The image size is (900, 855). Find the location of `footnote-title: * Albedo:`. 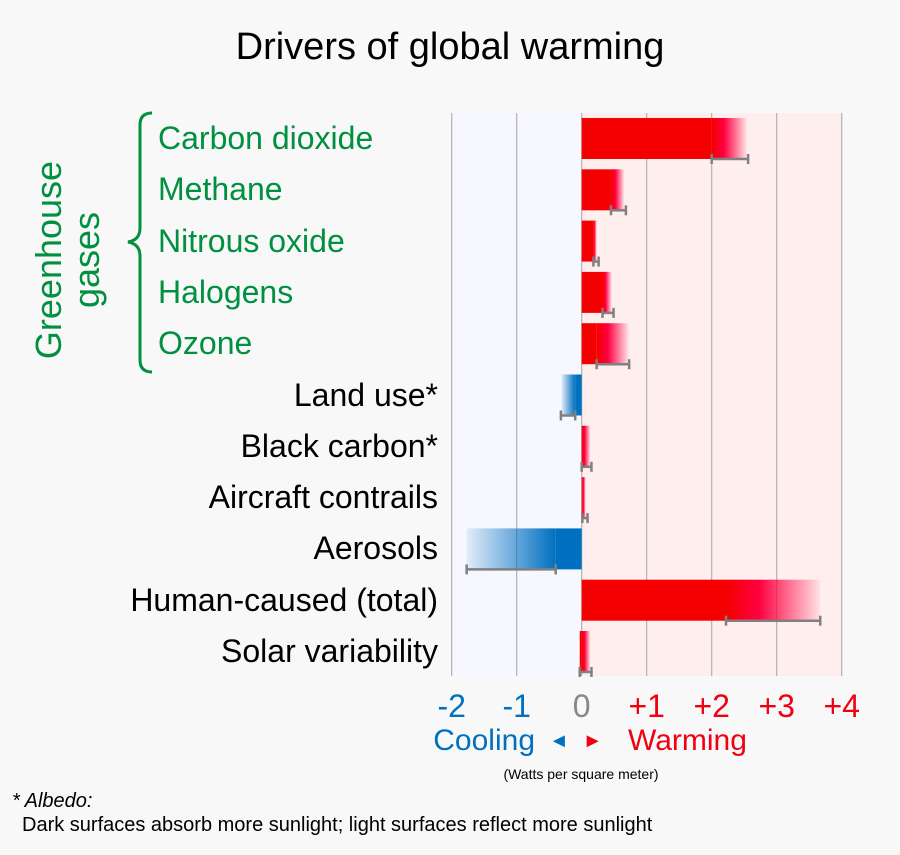

footnote-title: * Albedo: is located at coordinates (52, 801).